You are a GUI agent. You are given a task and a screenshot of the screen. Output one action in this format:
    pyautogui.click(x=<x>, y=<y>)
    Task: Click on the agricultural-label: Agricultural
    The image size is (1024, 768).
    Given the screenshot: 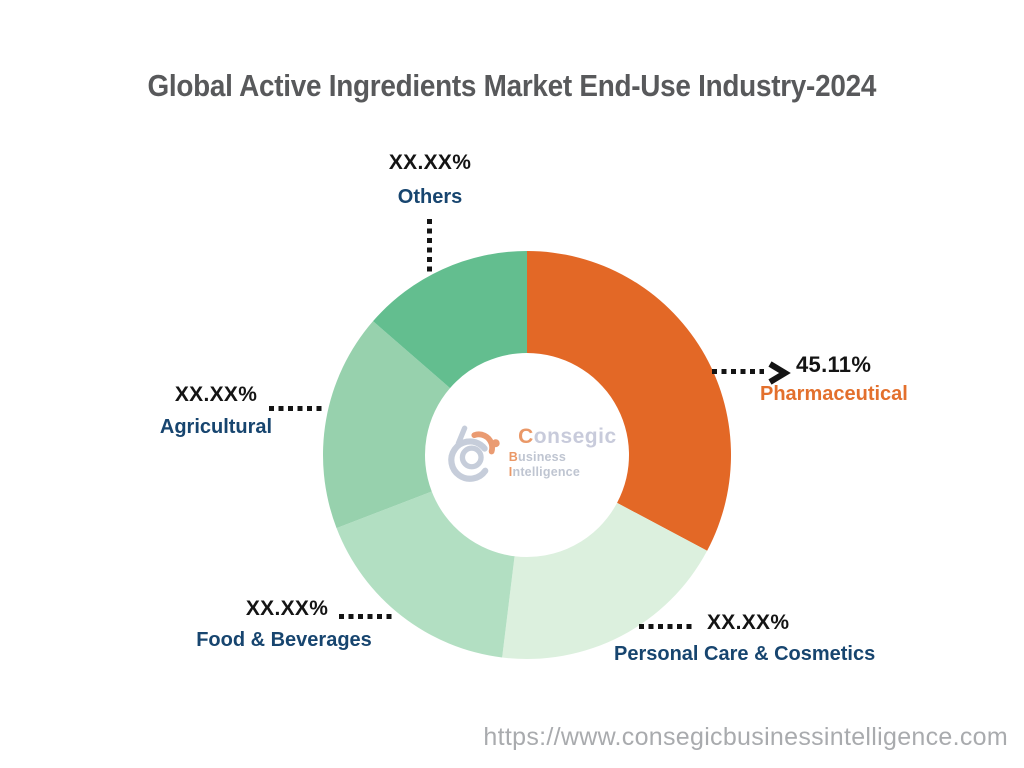 What is the action you would take?
    pyautogui.click(x=216, y=427)
    